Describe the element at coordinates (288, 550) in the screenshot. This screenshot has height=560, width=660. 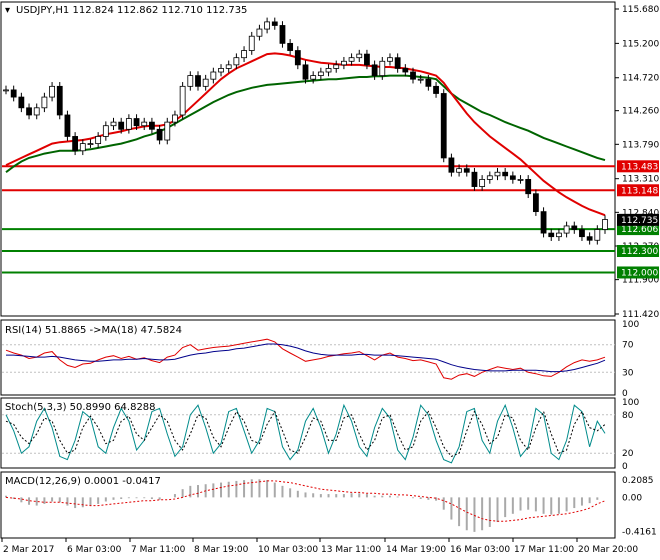
I see `x-tick-label: 10 Mar 03:00` at that location.